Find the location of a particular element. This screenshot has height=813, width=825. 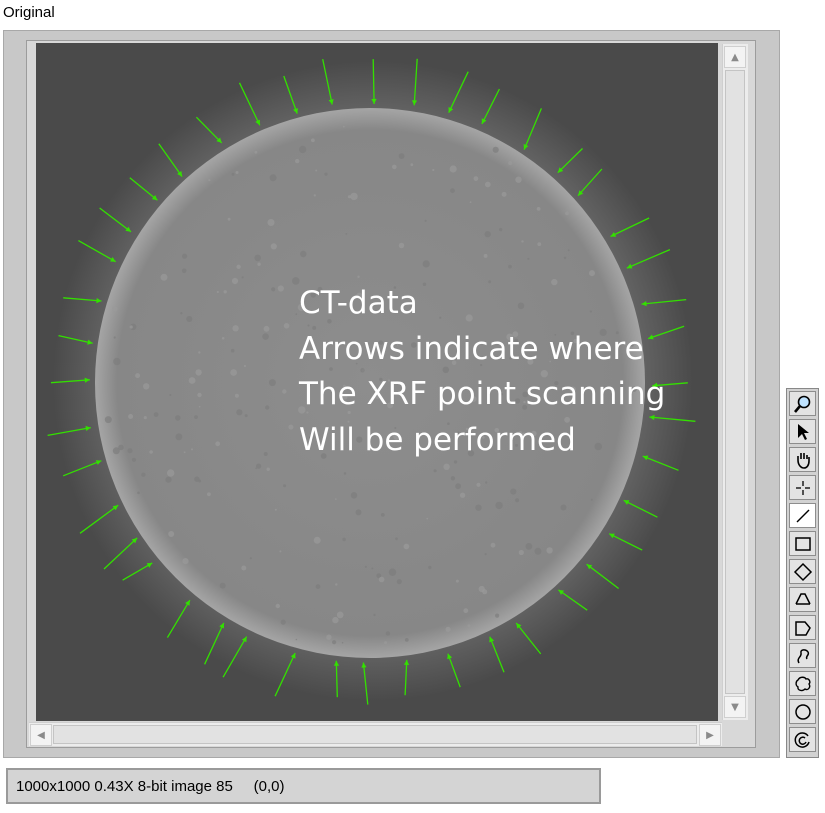

freehand-line-tool is located at coordinates (802, 655).